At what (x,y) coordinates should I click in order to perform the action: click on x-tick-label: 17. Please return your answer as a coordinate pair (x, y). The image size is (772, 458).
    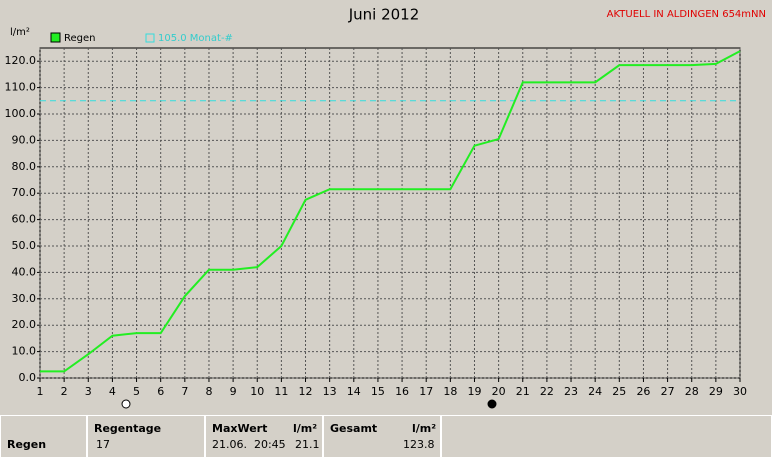
    Looking at the image, I should click on (426, 391).